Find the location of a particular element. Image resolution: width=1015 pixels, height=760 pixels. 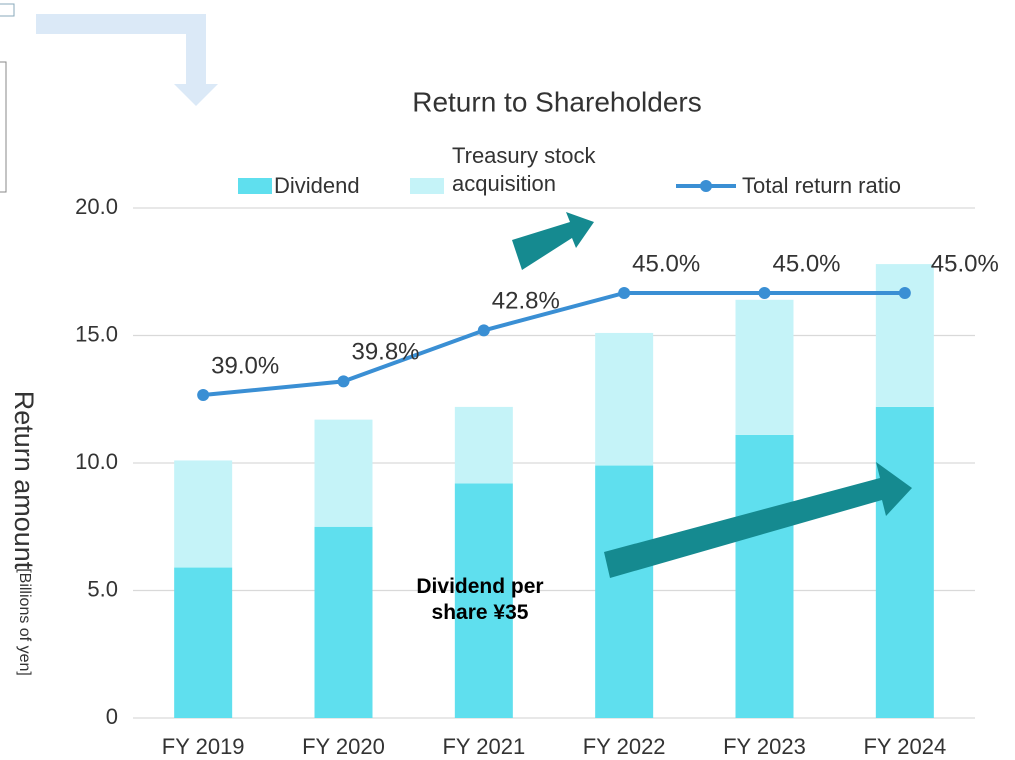

x-tick-label: FY 2020 is located at coordinates (343, 746).